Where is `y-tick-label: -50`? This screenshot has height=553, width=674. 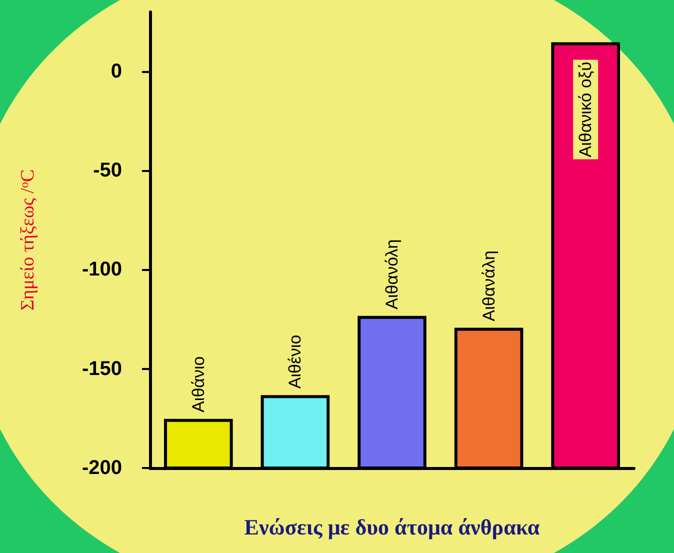 y-tick-label: -50 is located at coordinates (107, 171).